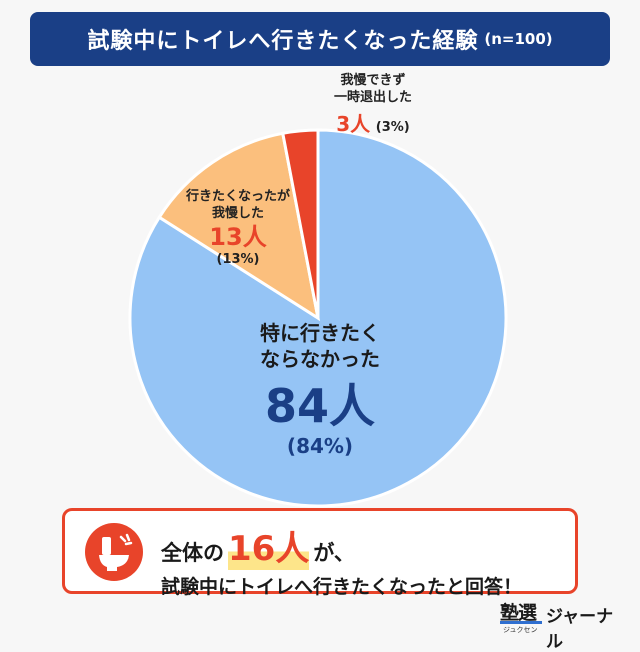  I want to click on slice-endured-text-2: 我慢した, so click(237, 213).